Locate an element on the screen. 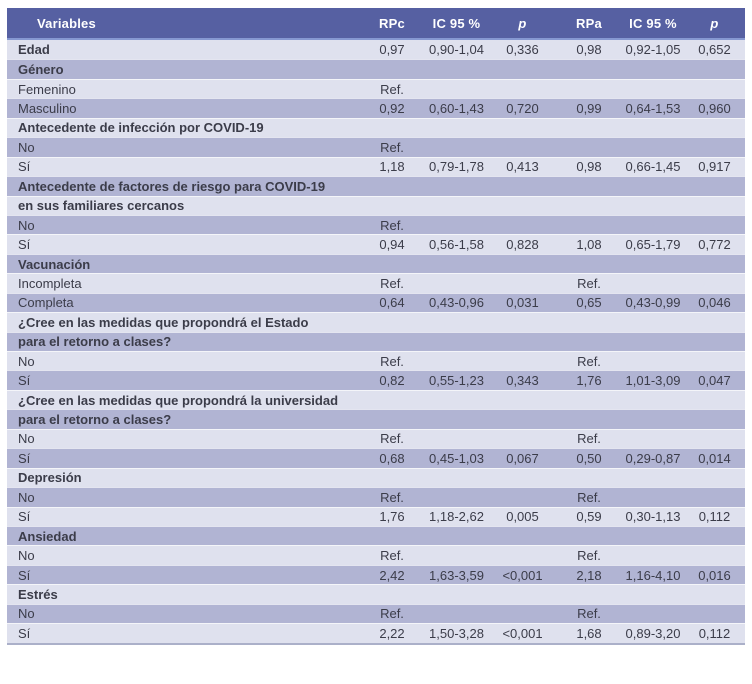 This screenshot has width=752, height=684. cell-ic95-adjusted: 0,29-0,87 is located at coordinates (653, 458).